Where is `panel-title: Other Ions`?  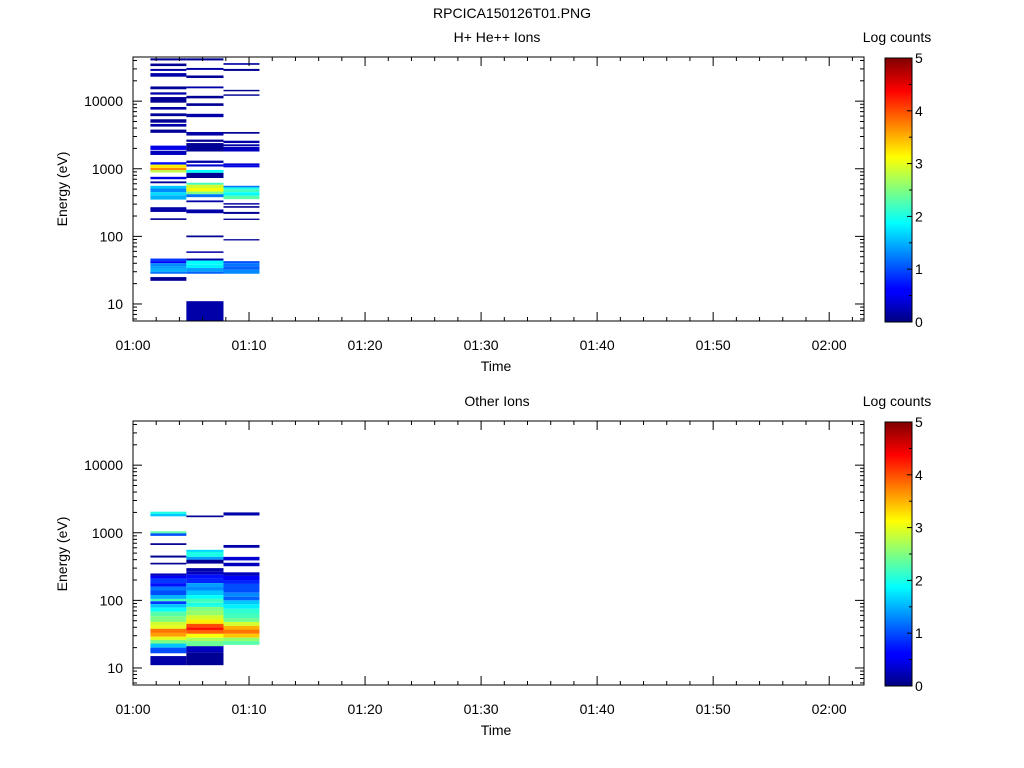
panel-title: Other Ions is located at coordinates (496, 401).